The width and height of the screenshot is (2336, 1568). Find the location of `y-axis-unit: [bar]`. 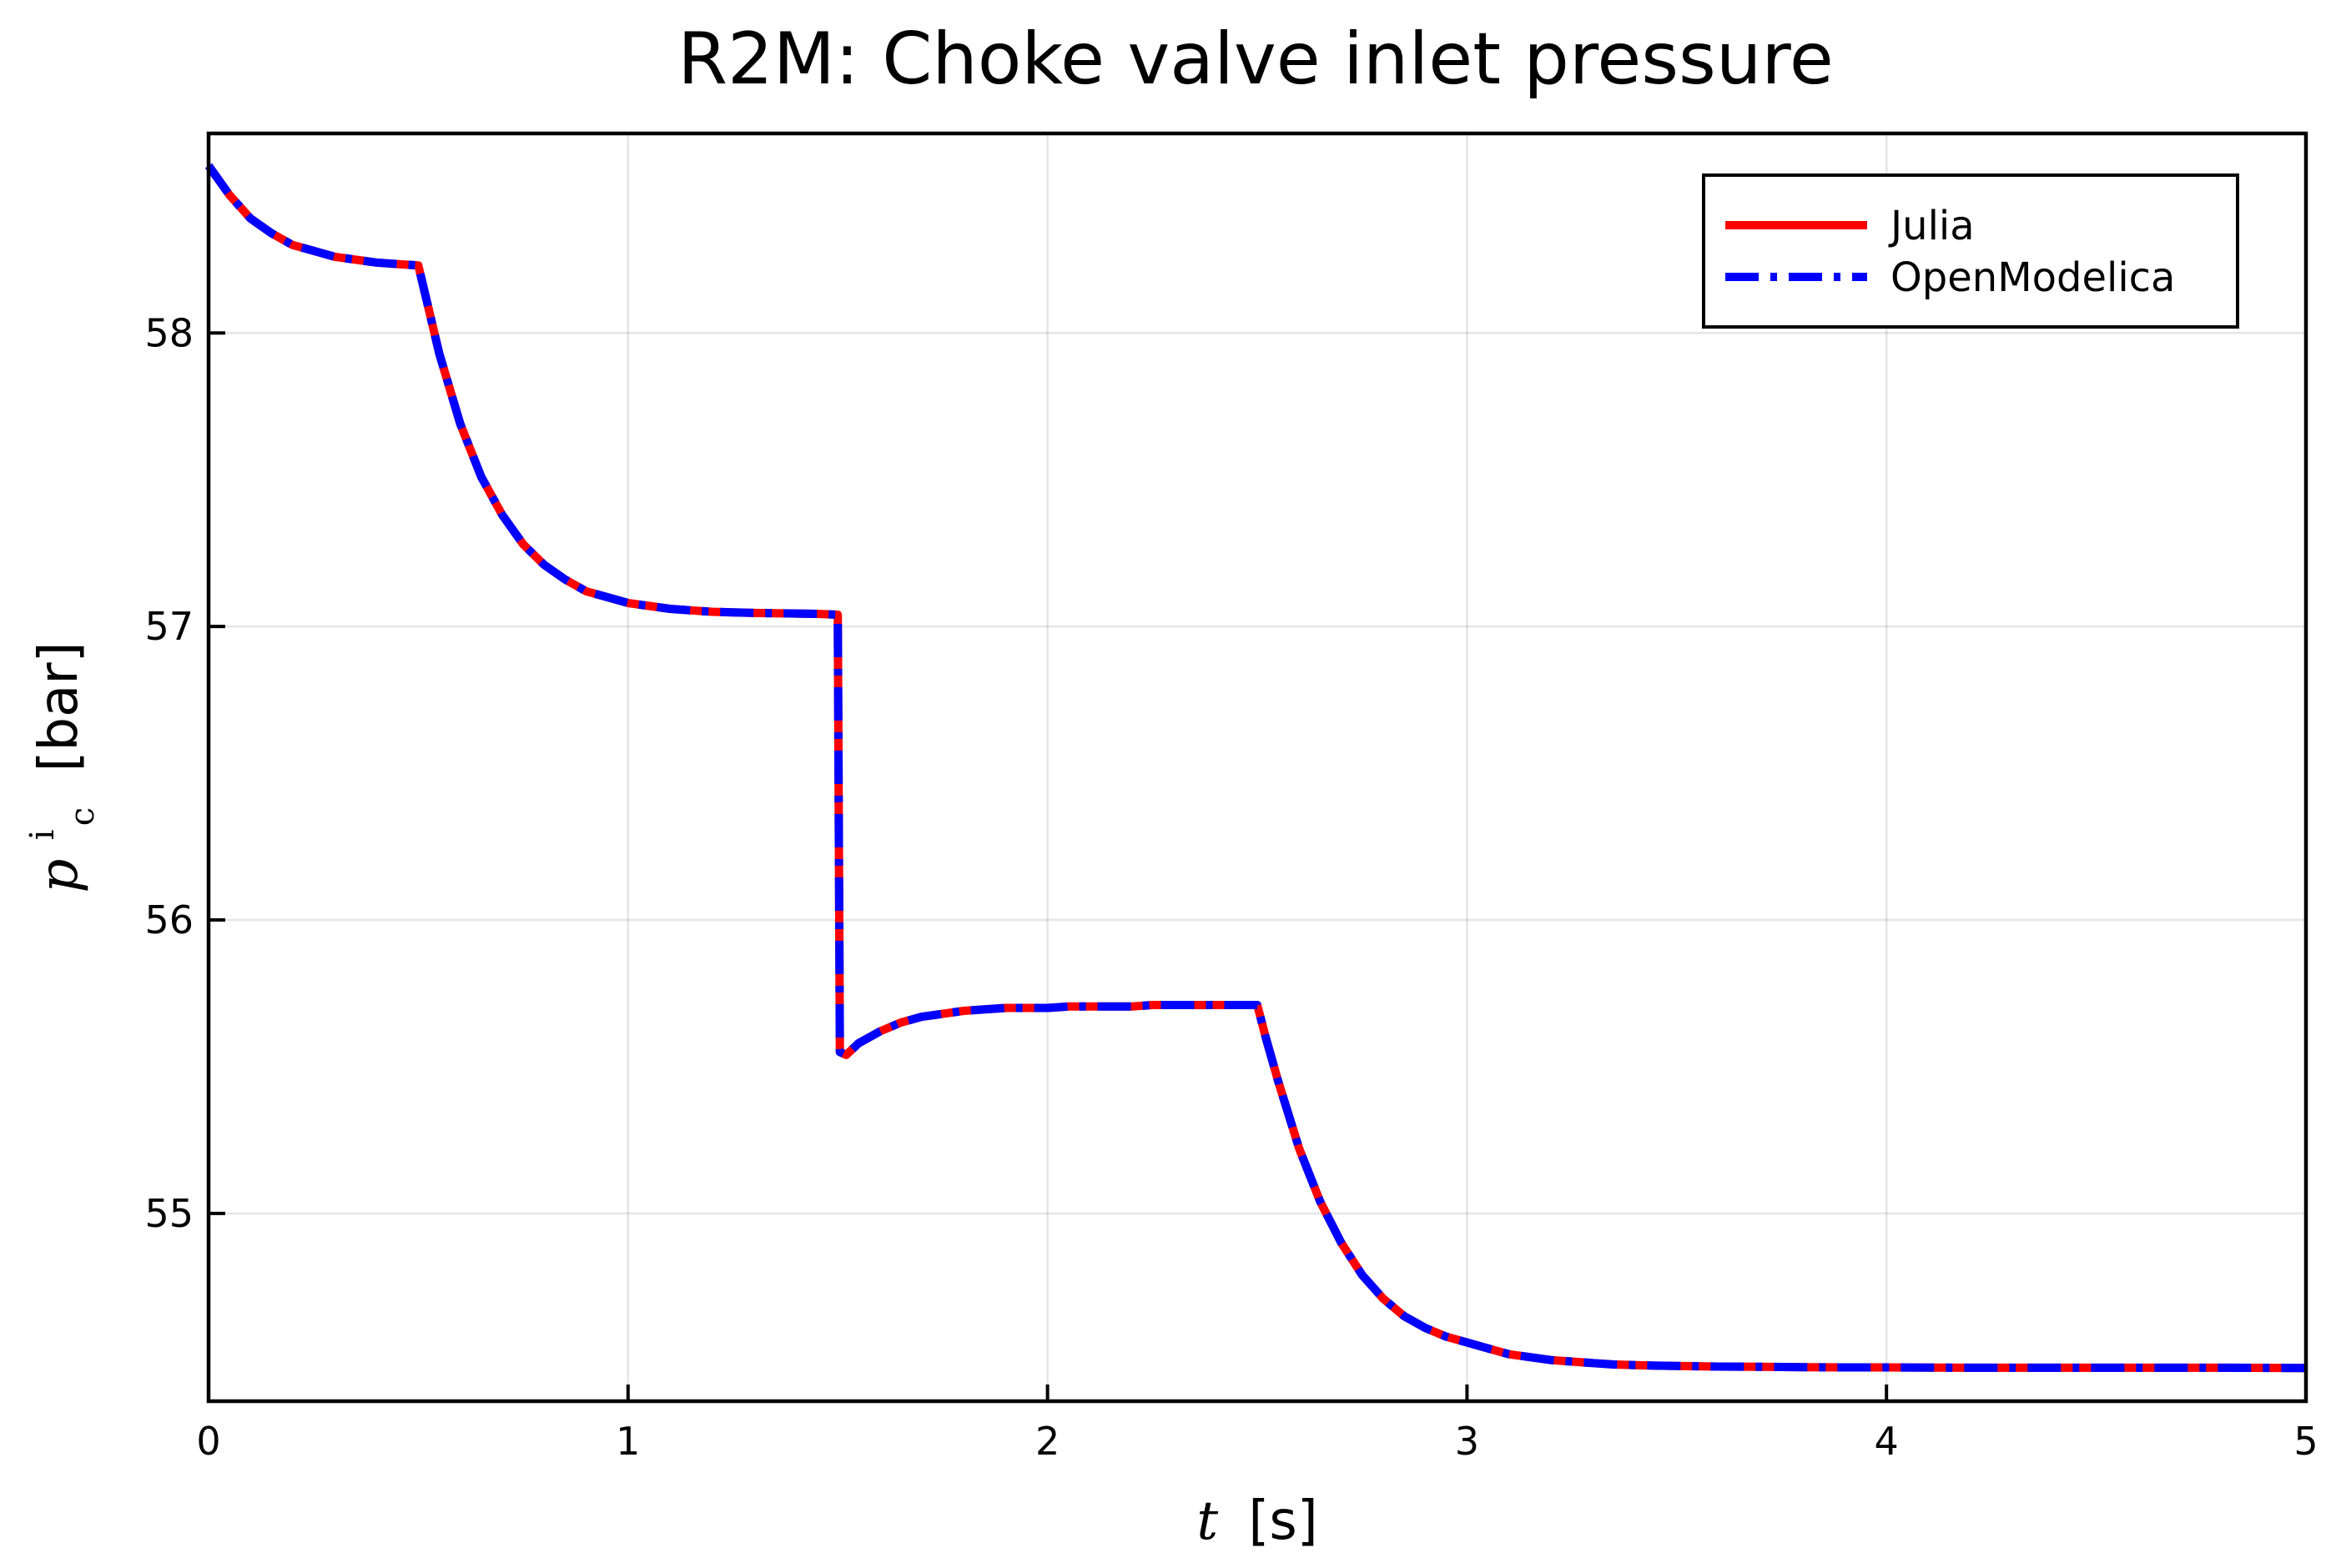

y-axis-unit: [bar] is located at coordinates (59, 706).